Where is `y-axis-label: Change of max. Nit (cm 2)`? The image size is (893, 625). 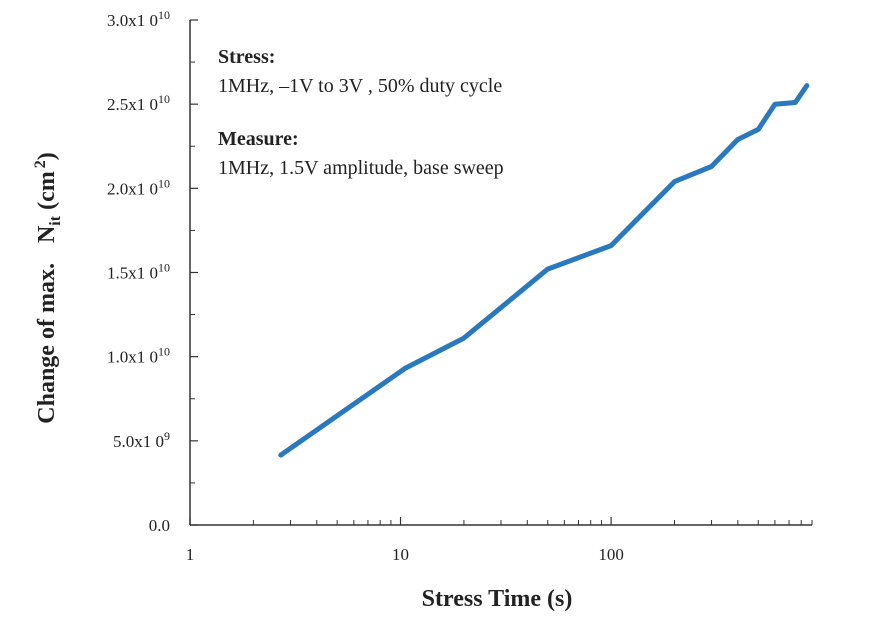
y-axis-label: Change of max. Nit (cm 2) is located at coordinates (48, 287).